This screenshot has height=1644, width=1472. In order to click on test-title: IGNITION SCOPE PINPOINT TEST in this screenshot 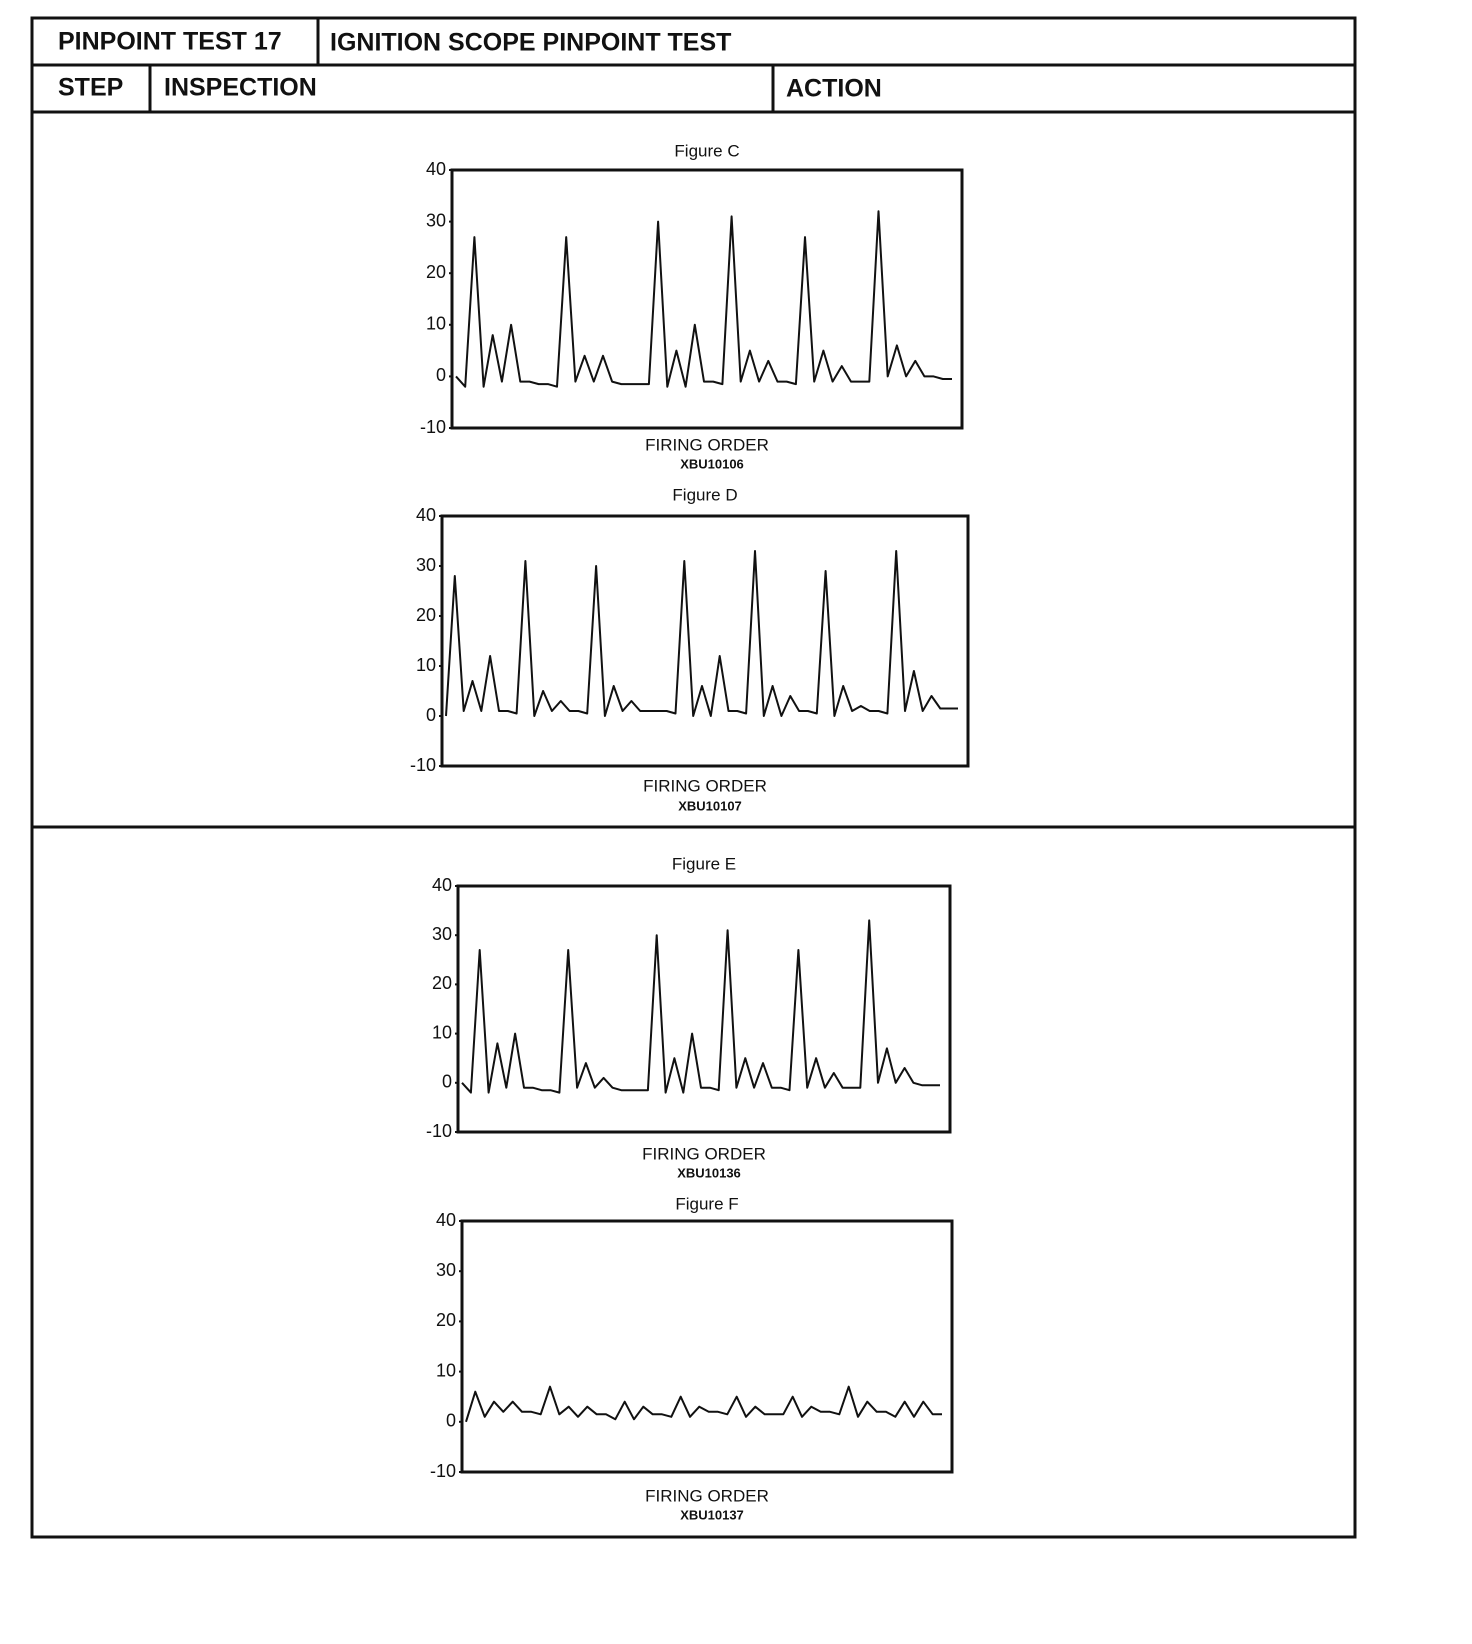, I will do `click(530, 43)`.